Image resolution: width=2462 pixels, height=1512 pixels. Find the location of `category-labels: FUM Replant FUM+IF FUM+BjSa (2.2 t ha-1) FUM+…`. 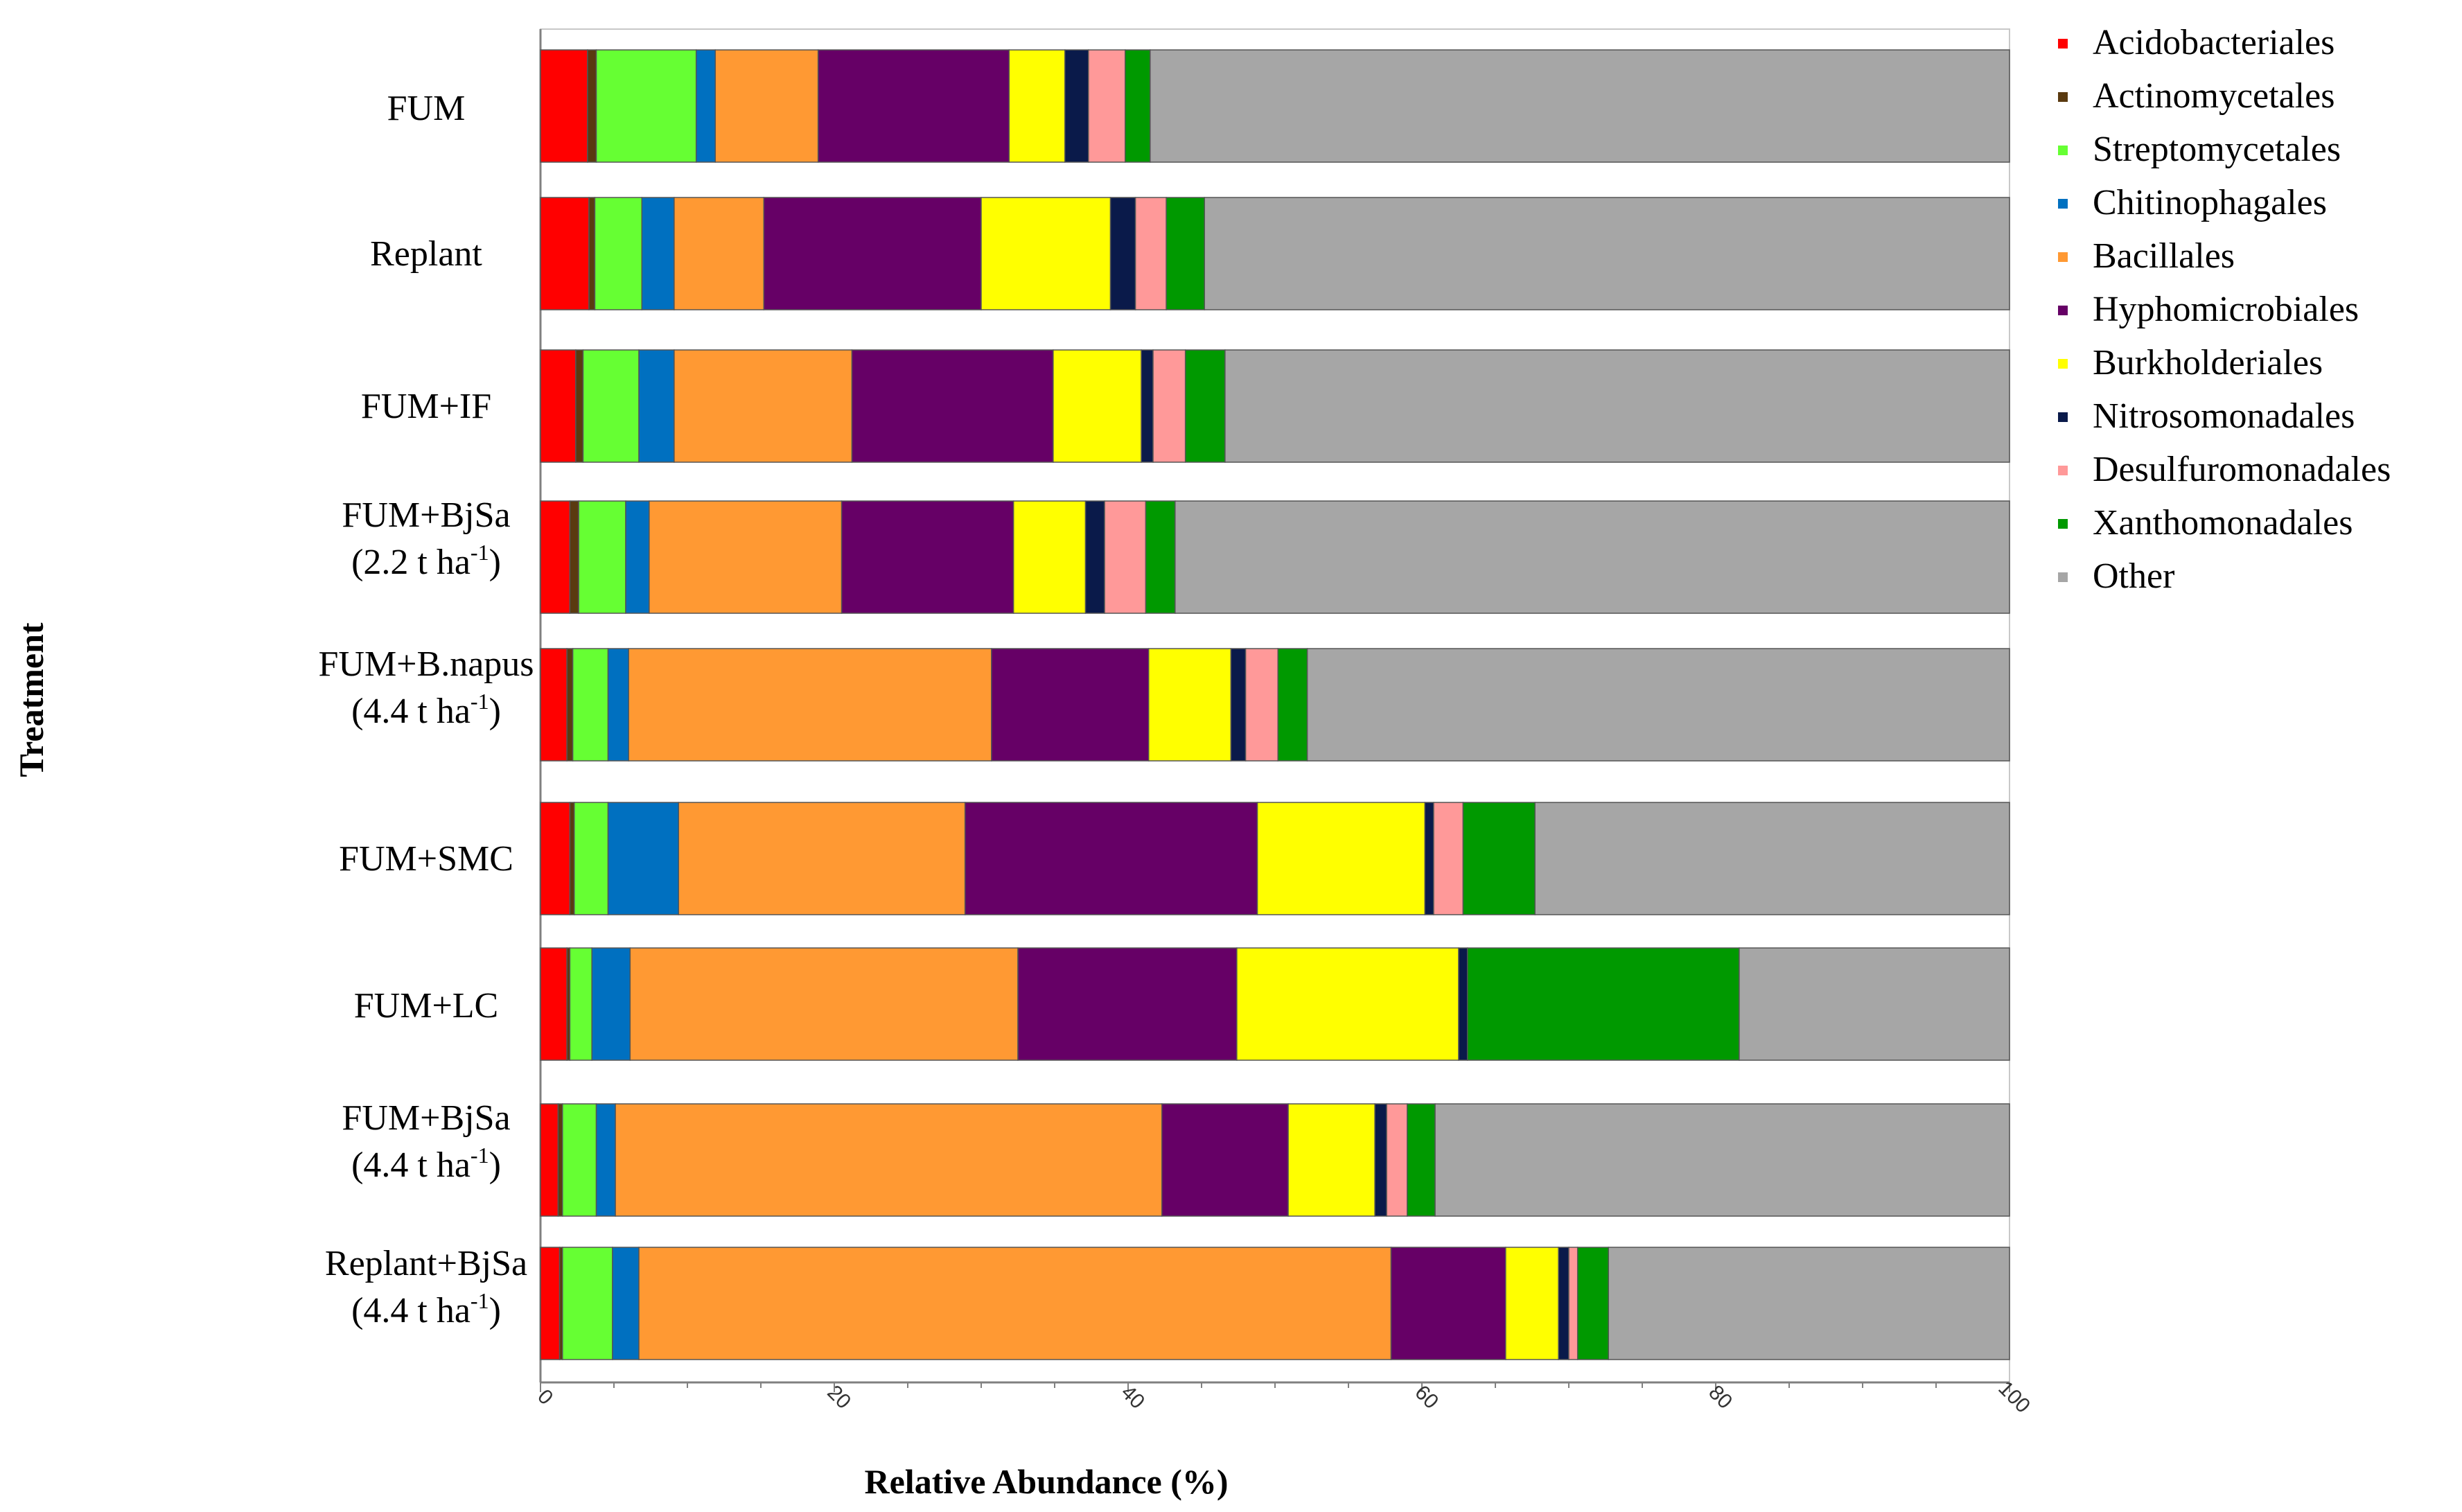

category-labels: FUM Replant FUM+IF FUM+BjSa (2.2 t ha-1) FUM+… is located at coordinates (426, 709).